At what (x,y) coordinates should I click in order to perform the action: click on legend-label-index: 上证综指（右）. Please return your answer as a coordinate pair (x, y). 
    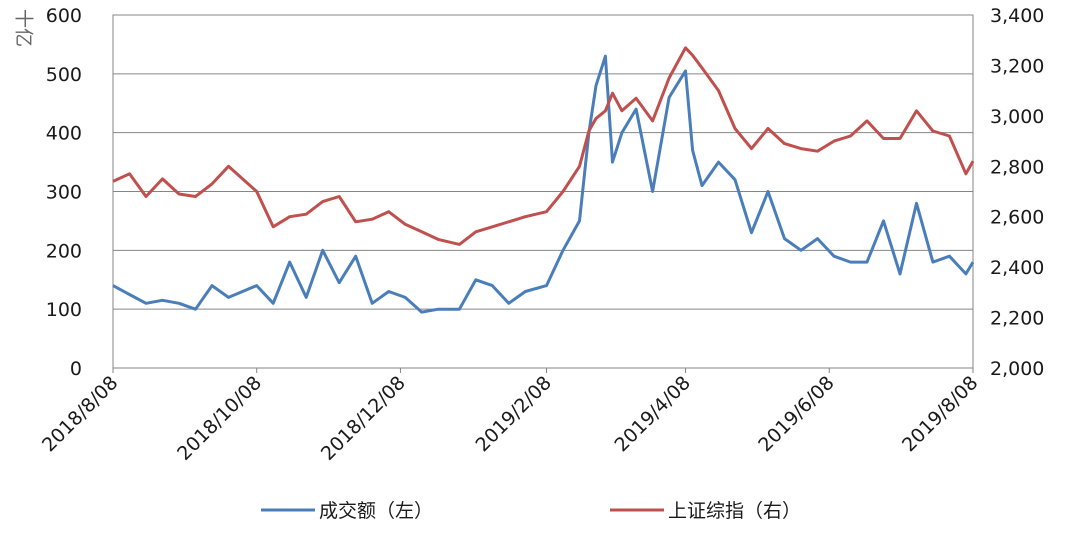
    Looking at the image, I should click on (734, 511).